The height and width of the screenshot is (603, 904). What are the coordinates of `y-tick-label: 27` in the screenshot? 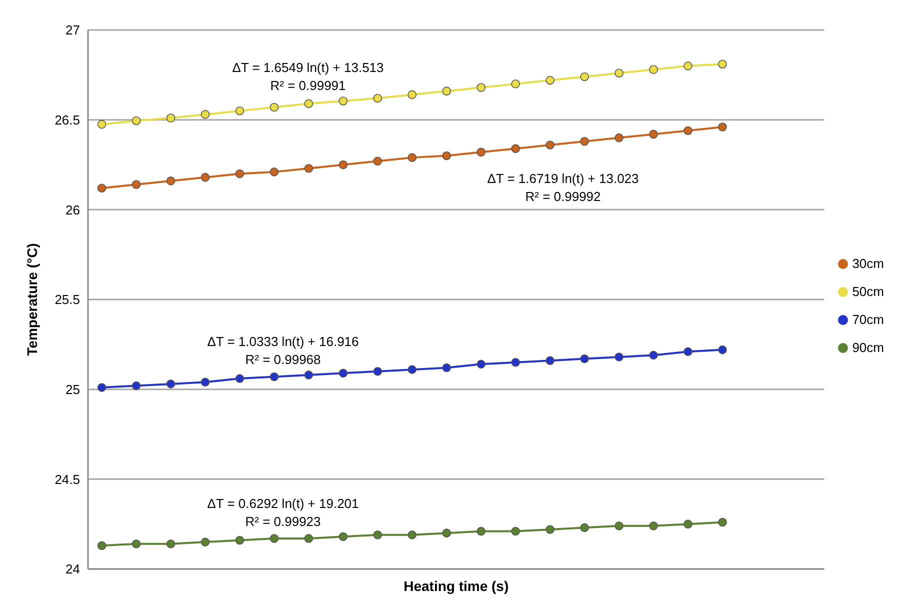 It's located at (73, 30).